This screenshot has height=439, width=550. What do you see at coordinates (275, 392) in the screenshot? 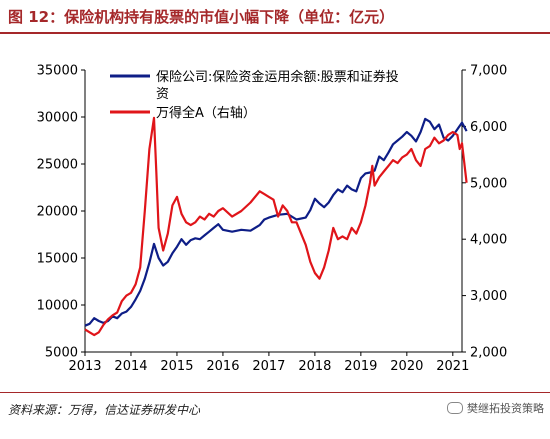
I see `footer-divider` at bounding box center [275, 392].